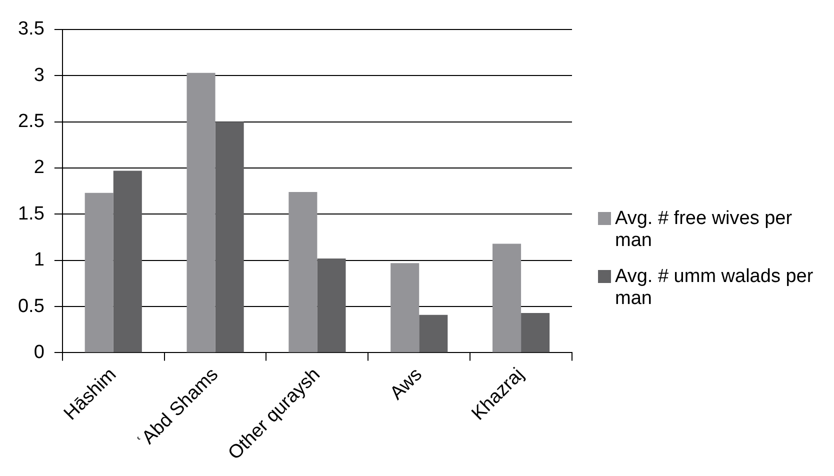 This screenshot has width=834, height=476. I want to click on y-tick-label: 2, so click(39, 167).